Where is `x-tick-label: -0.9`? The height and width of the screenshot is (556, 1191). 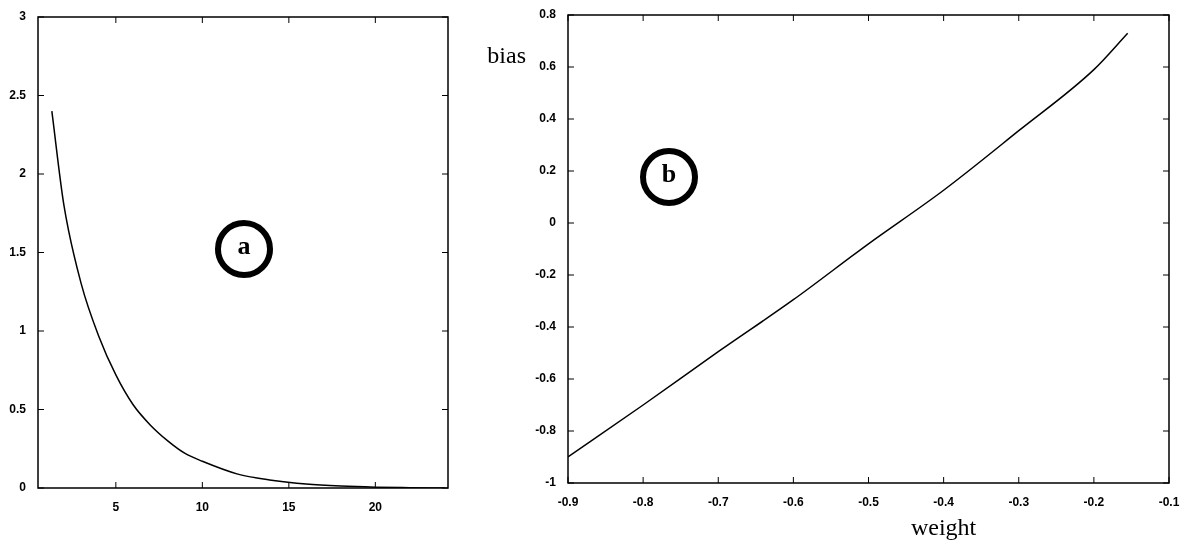 x-tick-label: -0.9 is located at coordinates (568, 501).